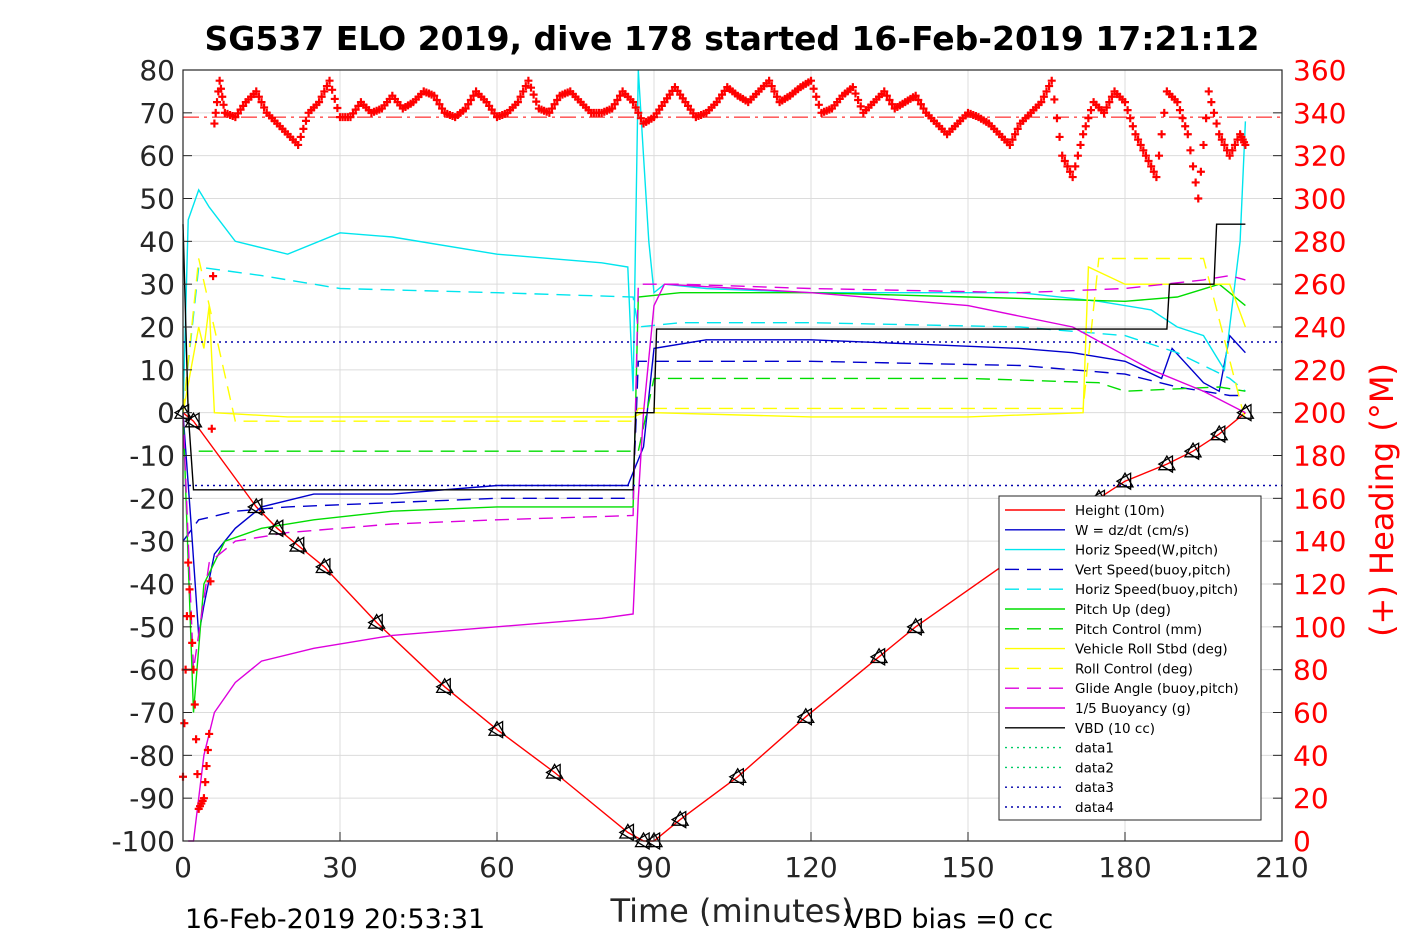 The height and width of the screenshot is (945, 1417). I want to click on x-tick-label: 0, so click(183, 867).